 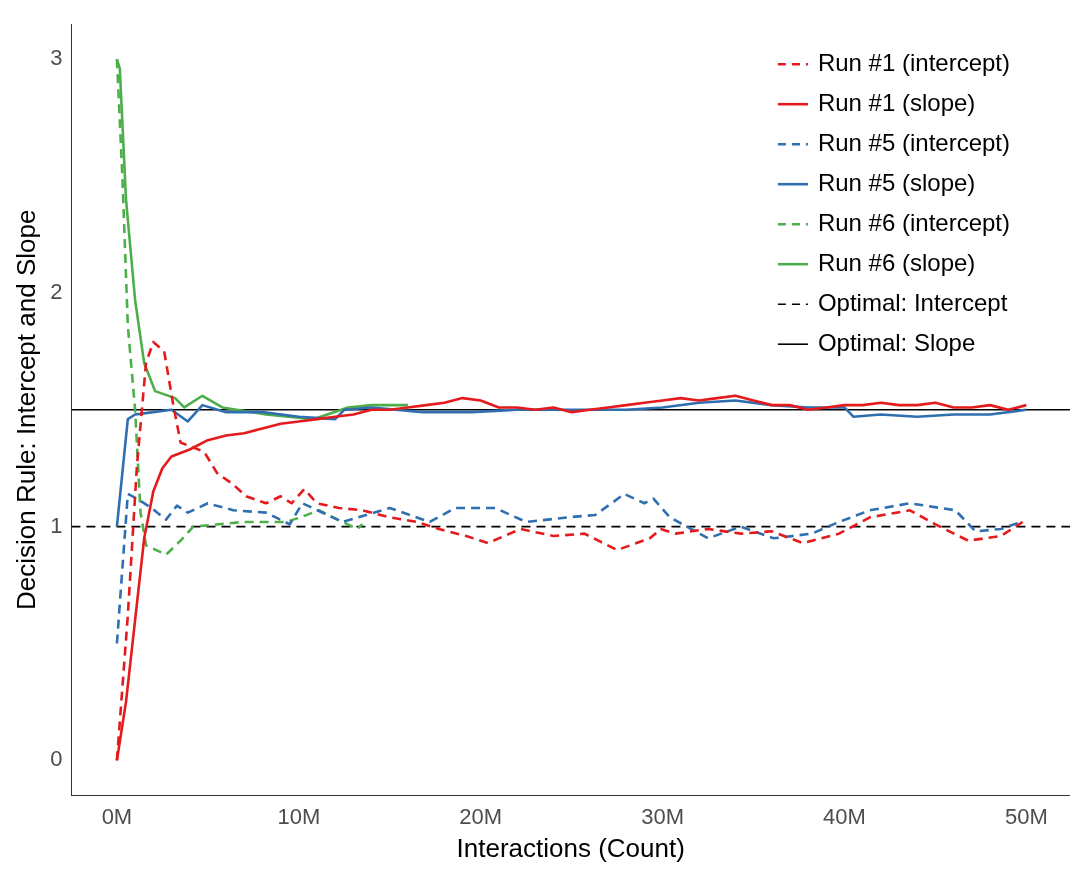 What do you see at coordinates (913, 62) in the screenshot?
I see `legend-label: Run #1 (intercept)` at bounding box center [913, 62].